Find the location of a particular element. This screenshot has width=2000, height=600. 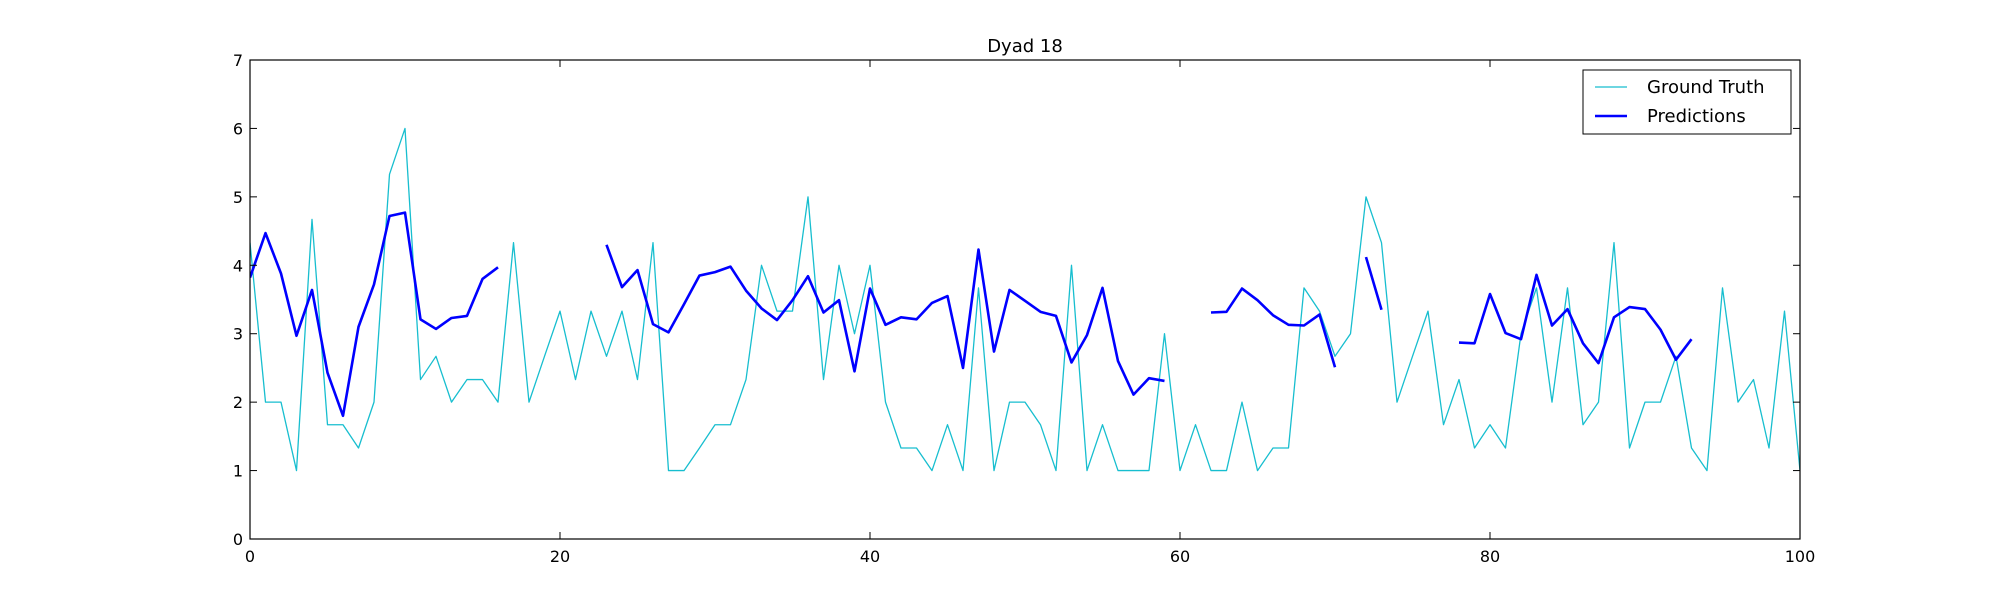

y-tick-label: 1 is located at coordinates (238, 471).